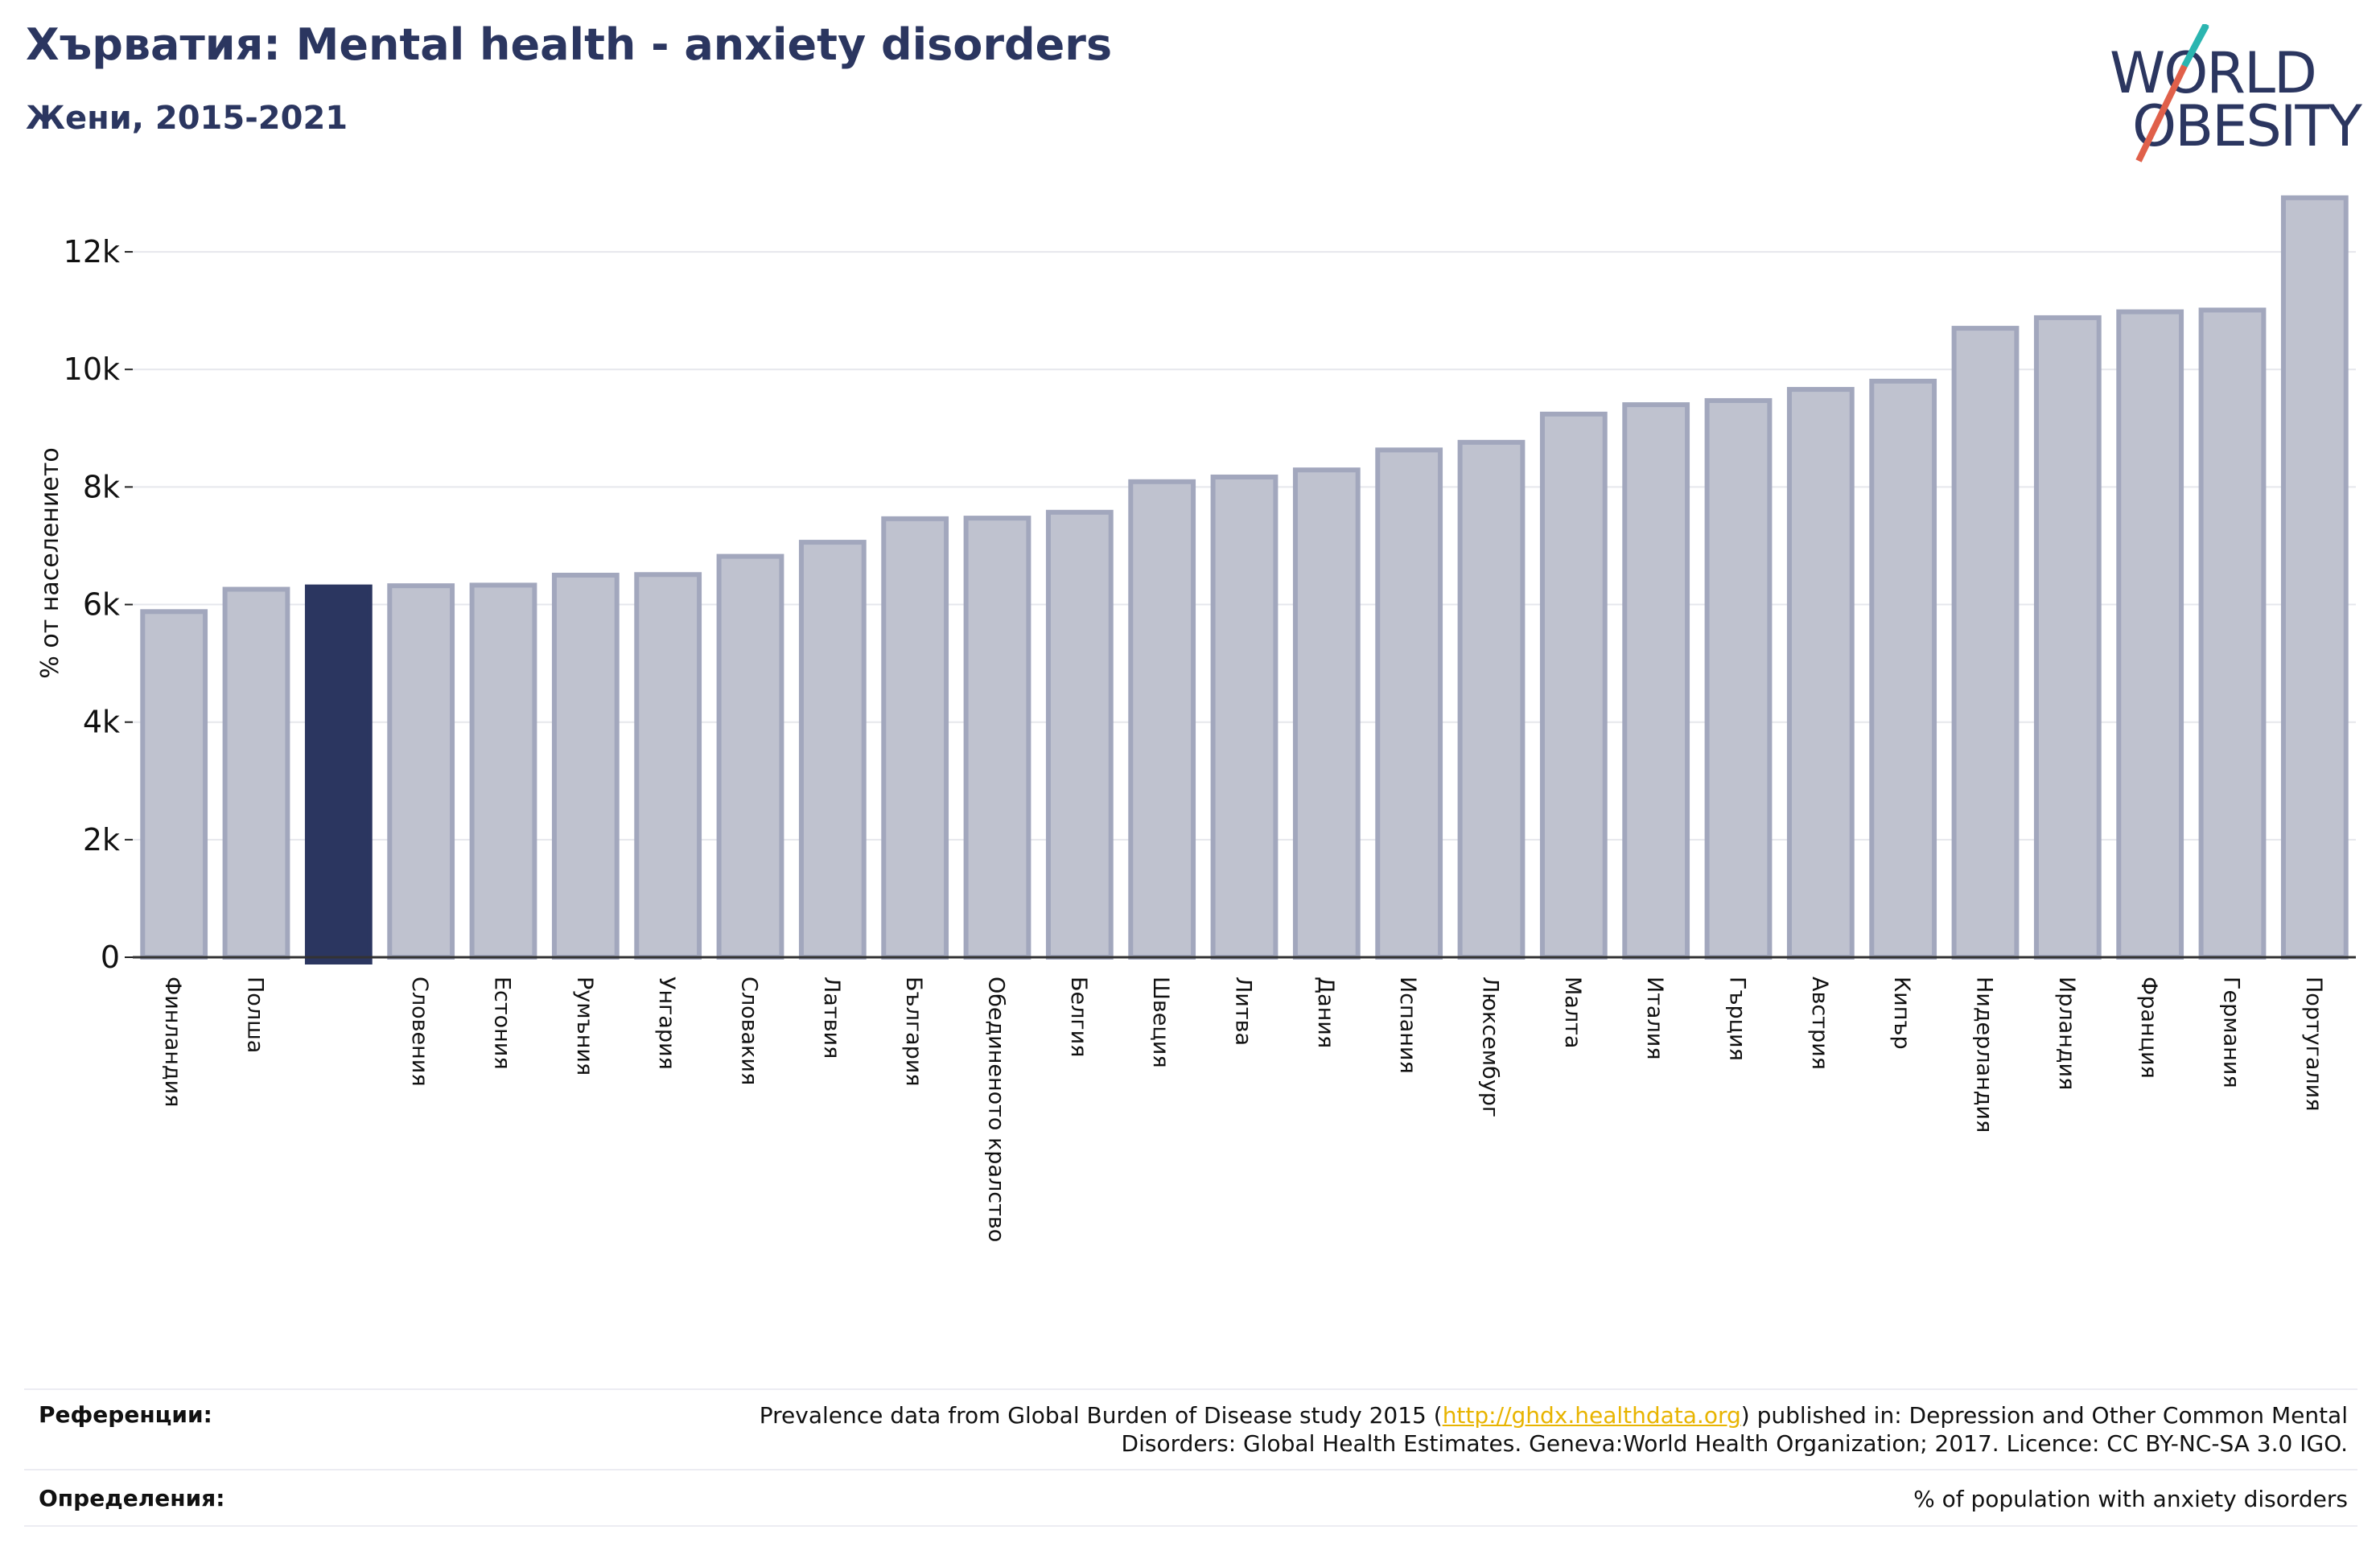 The height and width of the screenshot is (1567, 2380). What do you see at coordinates (2172, 93) in the screenshot?
I see `logo-slash-icon` at bounding box center [2172, 93].